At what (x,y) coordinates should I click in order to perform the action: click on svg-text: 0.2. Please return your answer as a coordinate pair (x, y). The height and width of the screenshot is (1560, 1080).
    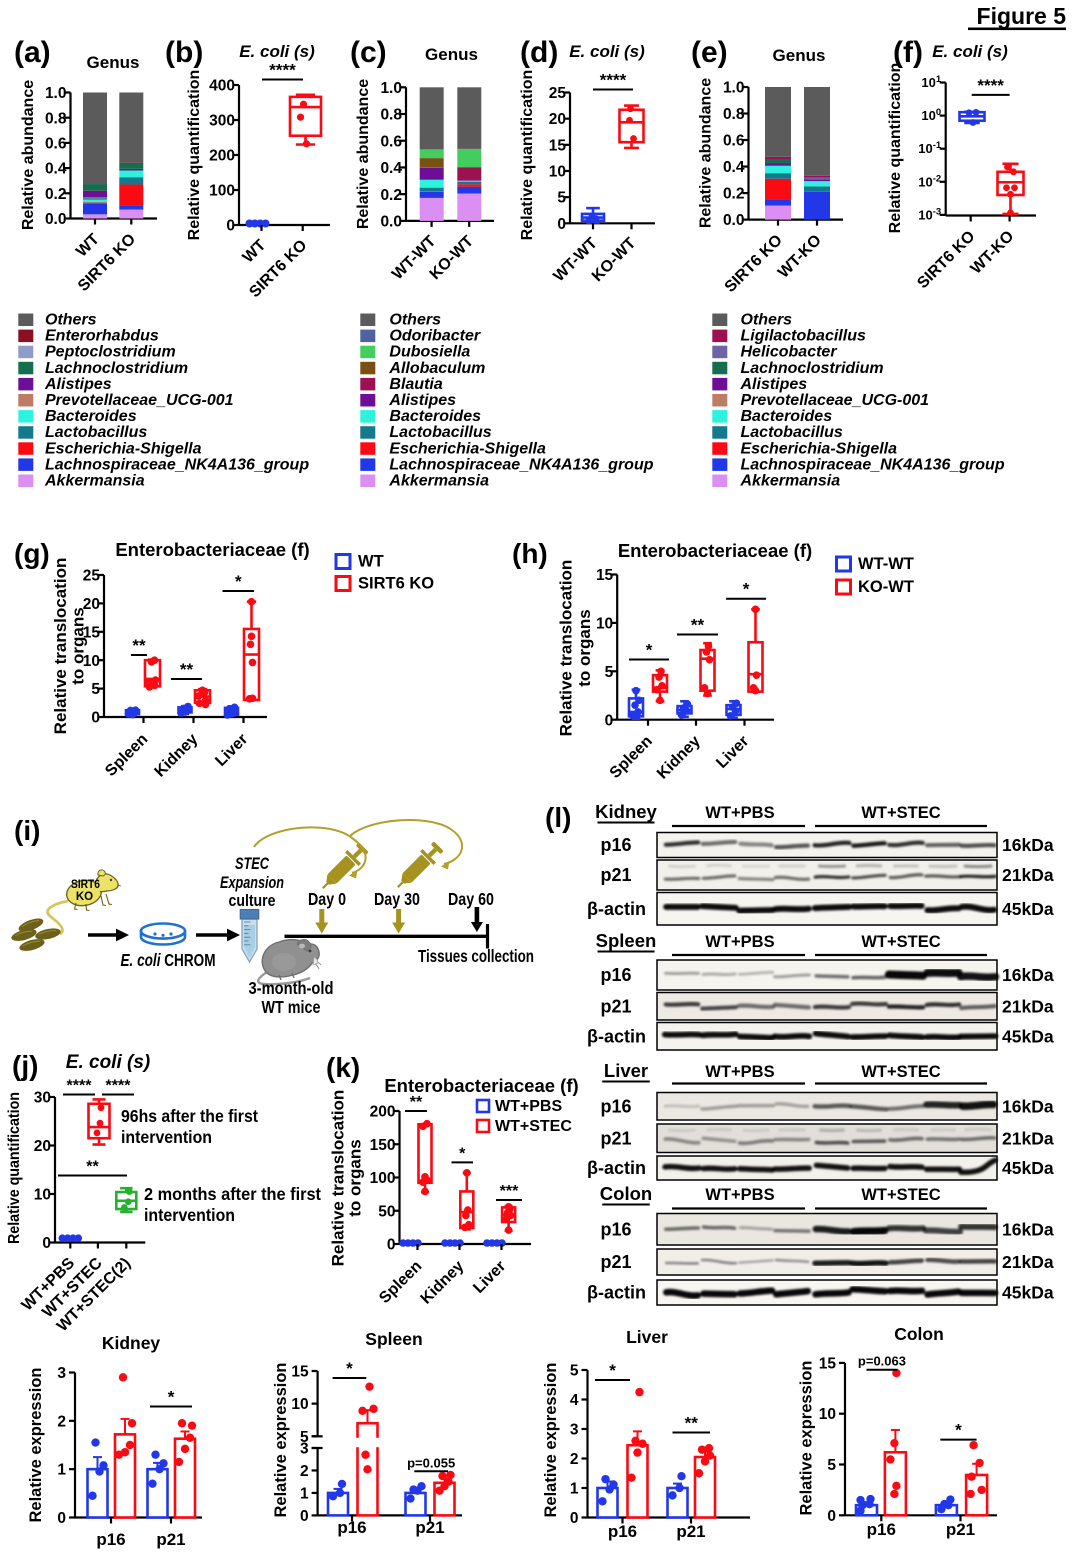
    Looking at the image, I should click on (734, 194).